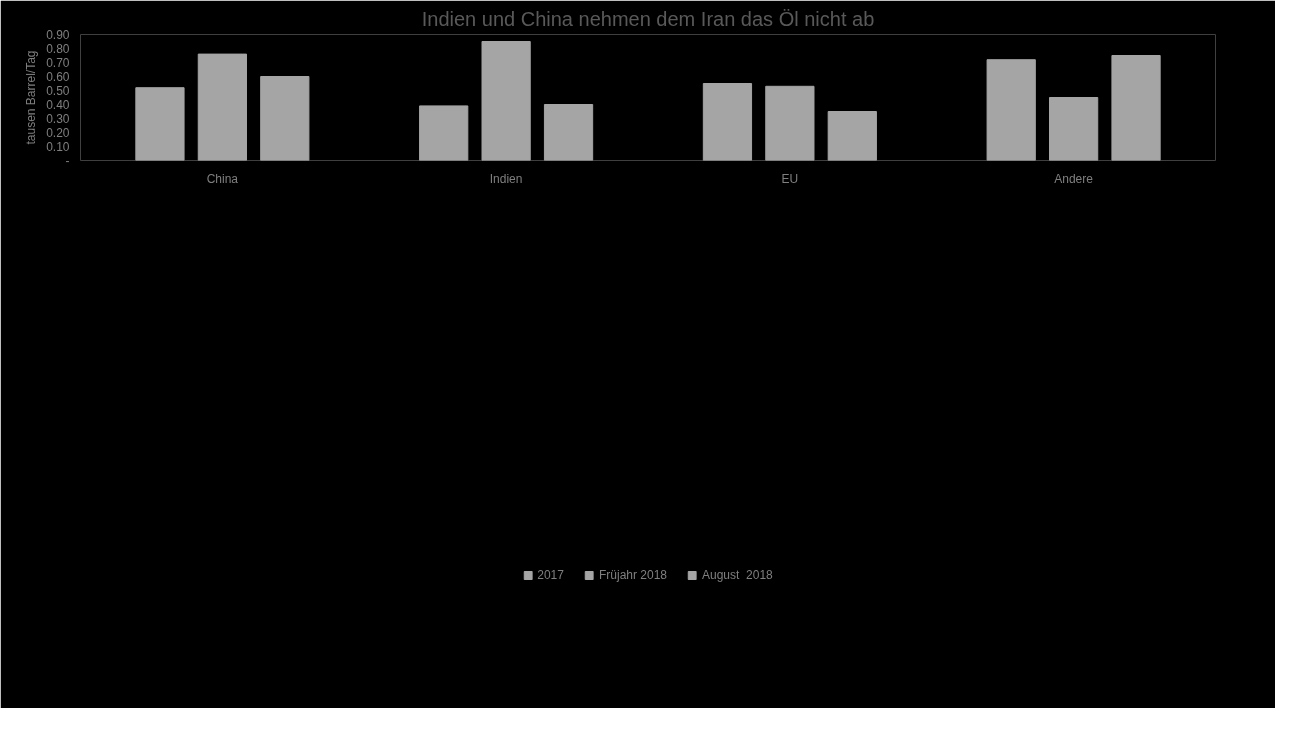 The width and height of the screenshot is (1291, 736). Describe the element at coordinates (58, 35) in the screenshot. I see `y-tick-label: 0.90` at that location.